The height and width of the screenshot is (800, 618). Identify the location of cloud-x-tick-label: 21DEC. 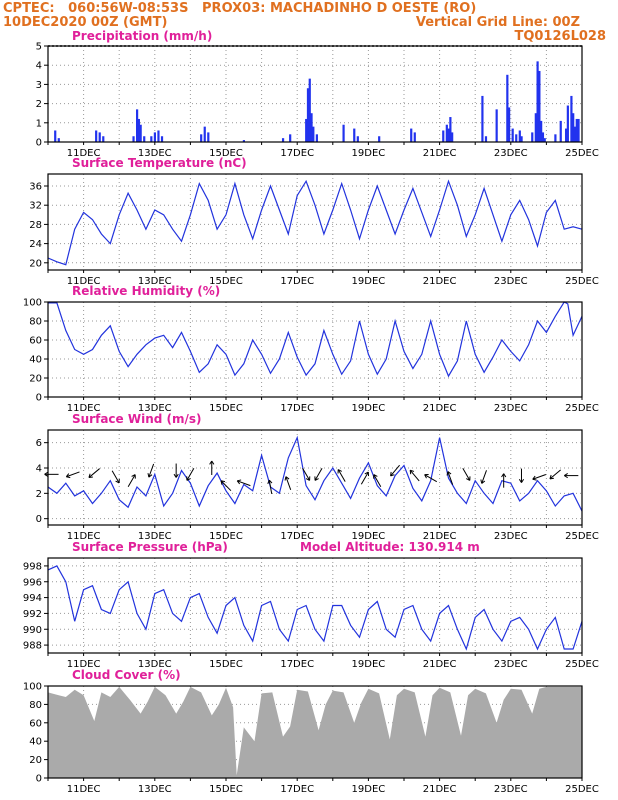
(440, 789).